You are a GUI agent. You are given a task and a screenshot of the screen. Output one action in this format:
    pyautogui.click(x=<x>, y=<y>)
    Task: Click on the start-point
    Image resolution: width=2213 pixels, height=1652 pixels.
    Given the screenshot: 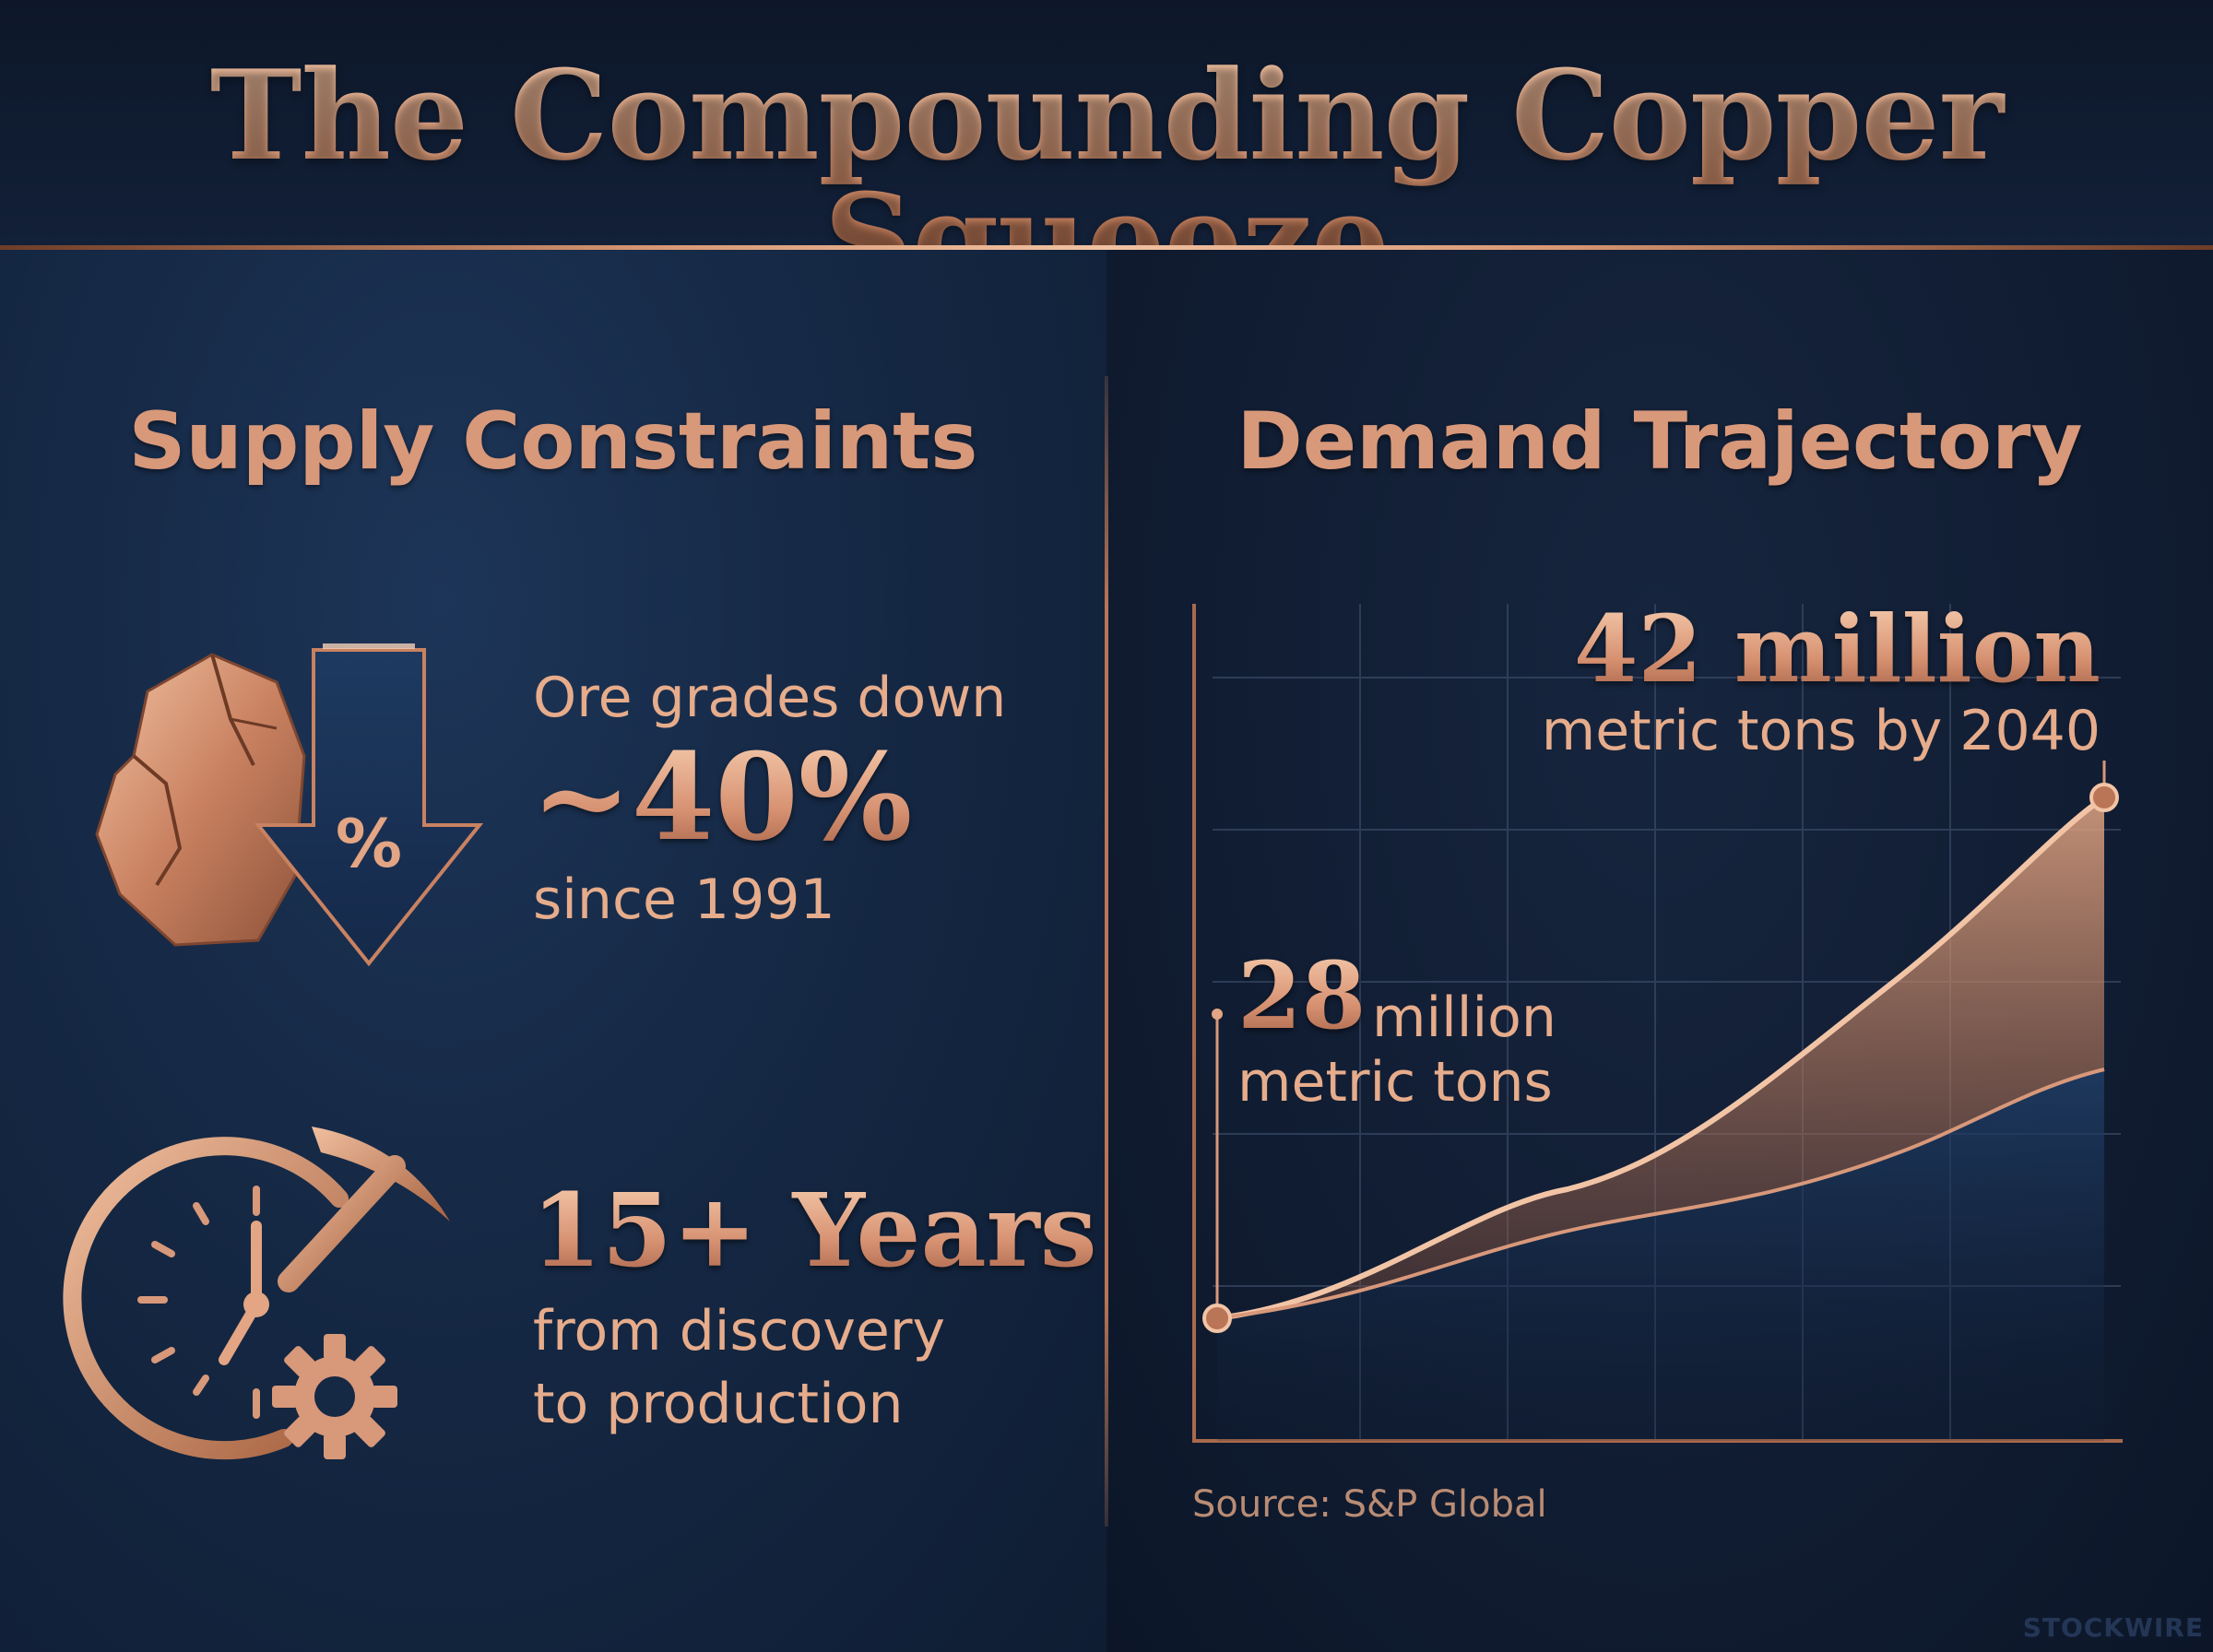 What is the action you would take?
    pyautogui.click(x=1217, y=1318)
    